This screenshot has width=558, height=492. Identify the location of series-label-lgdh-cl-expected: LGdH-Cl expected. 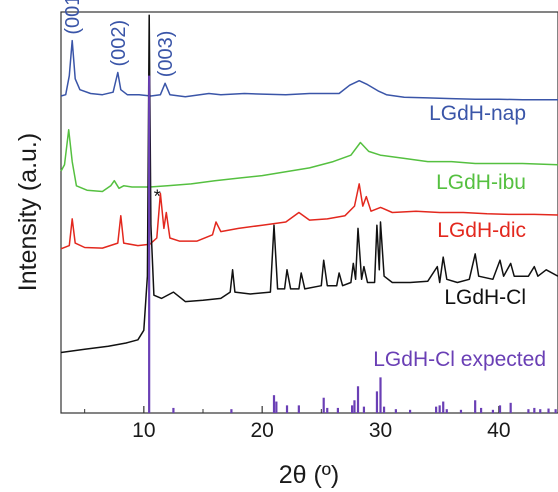
(459, 359).